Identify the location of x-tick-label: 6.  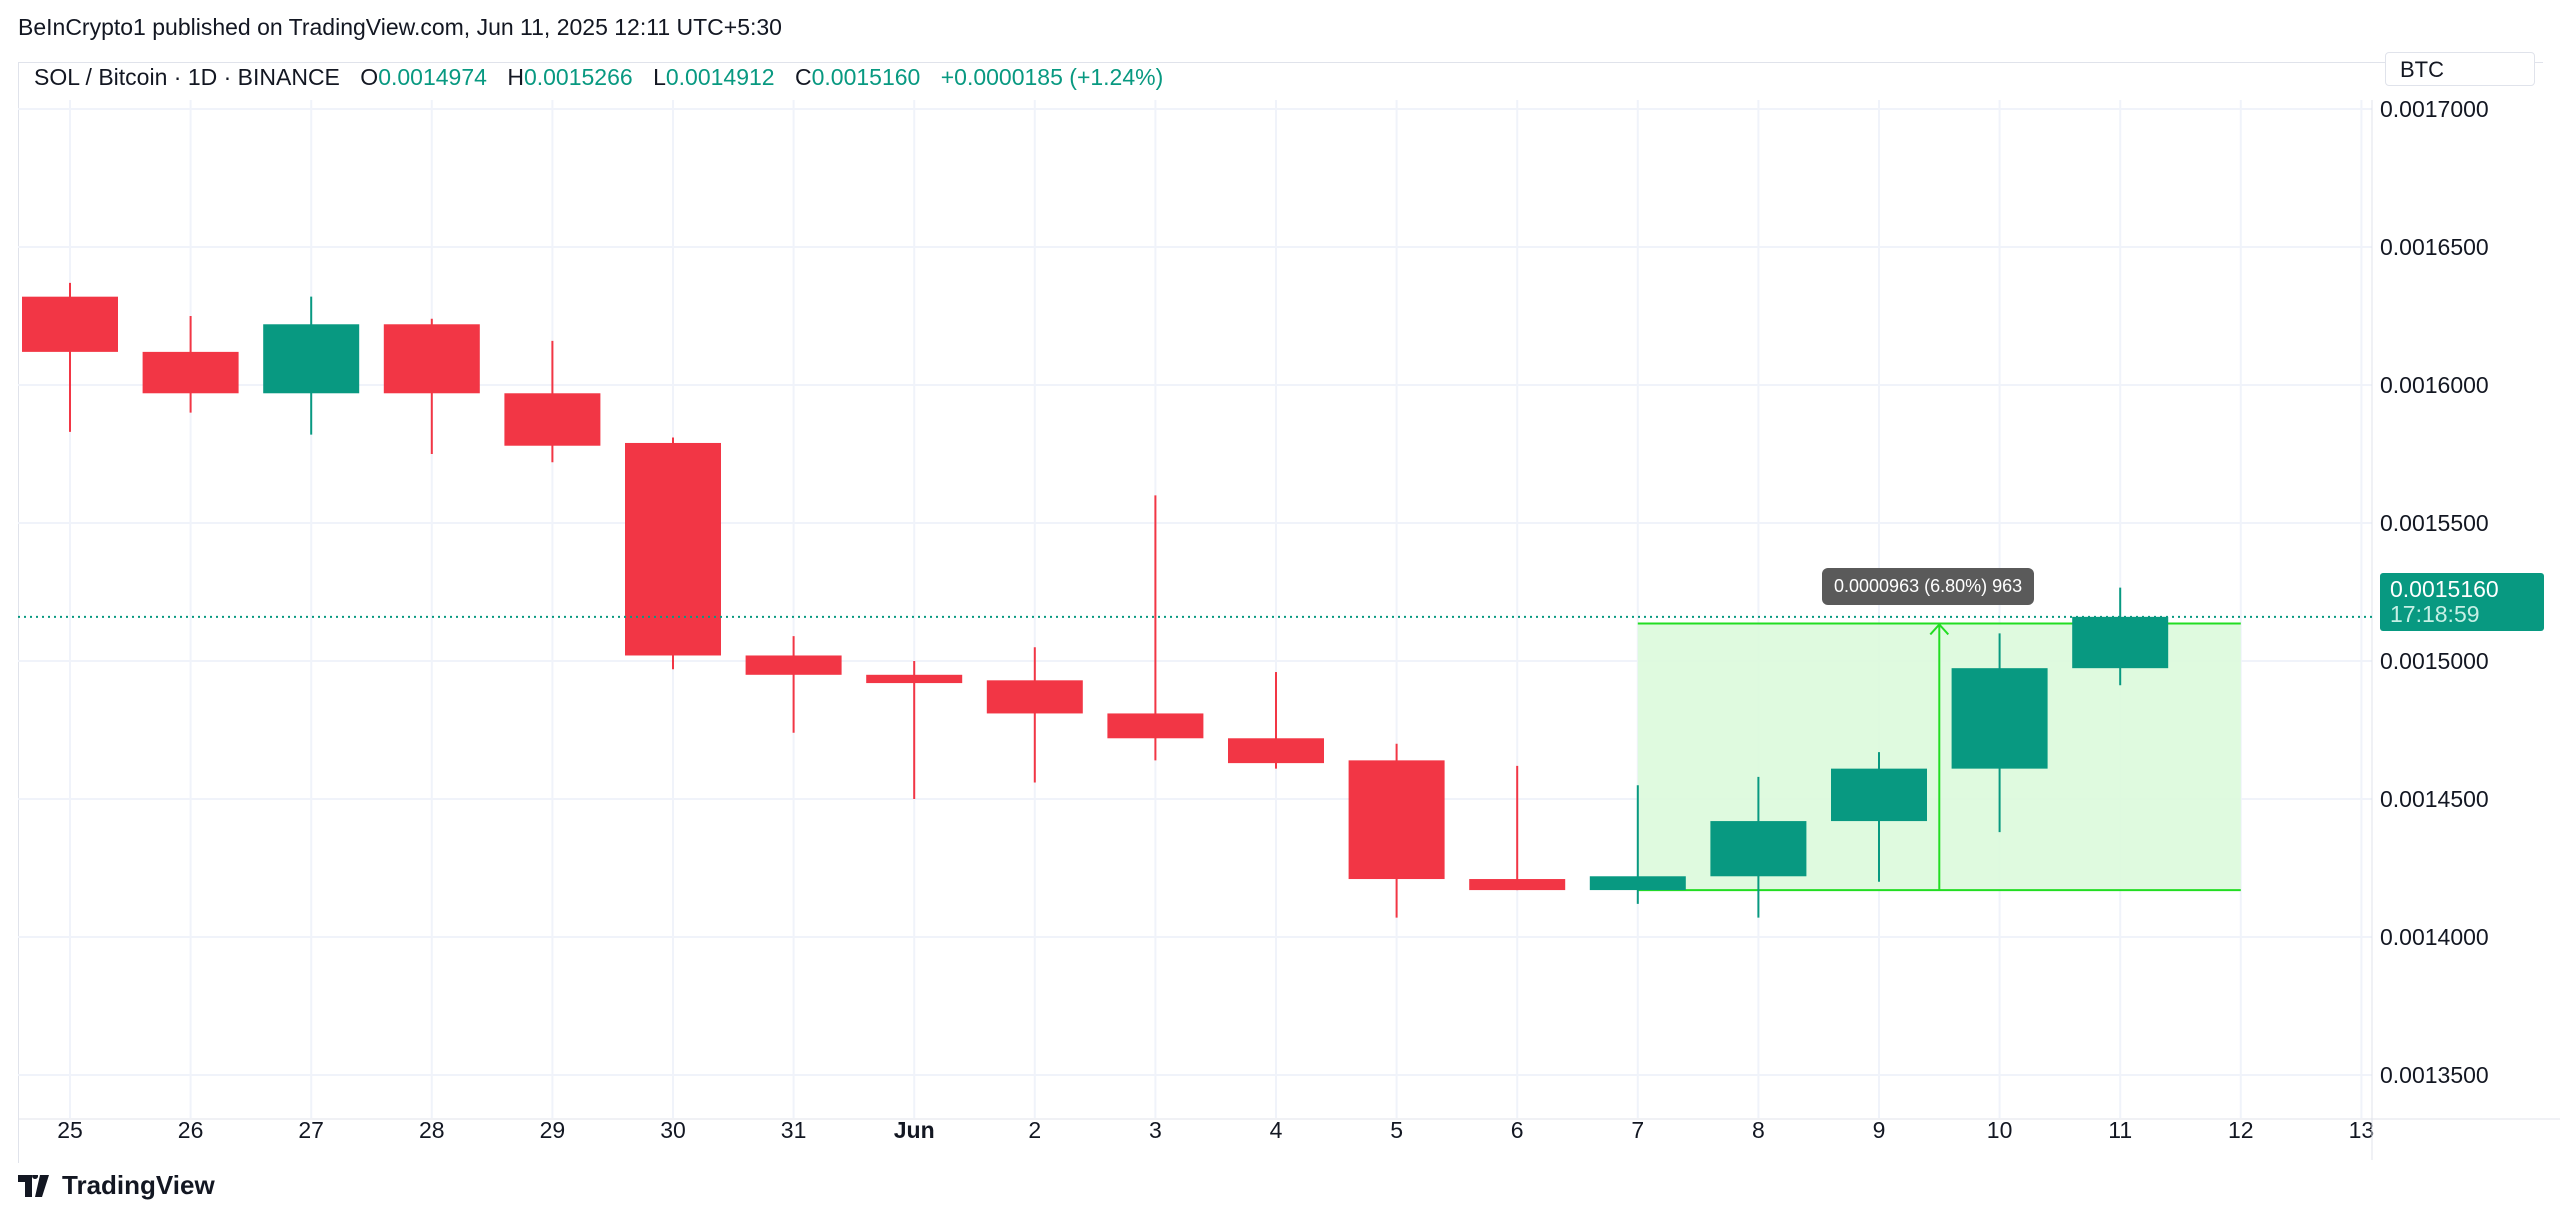
(1517, 1130).